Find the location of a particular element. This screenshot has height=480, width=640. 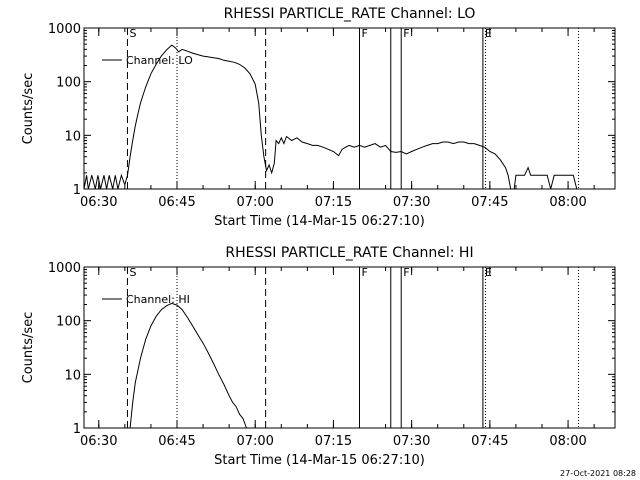

legend-label: Channel: LO is located at coordinates (159, 60).